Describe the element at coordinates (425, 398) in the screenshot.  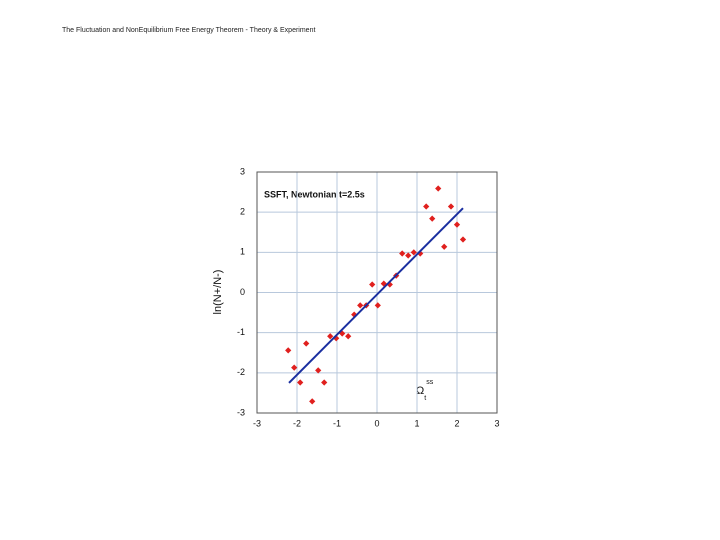
I see `x-label-sub: t` at that location.